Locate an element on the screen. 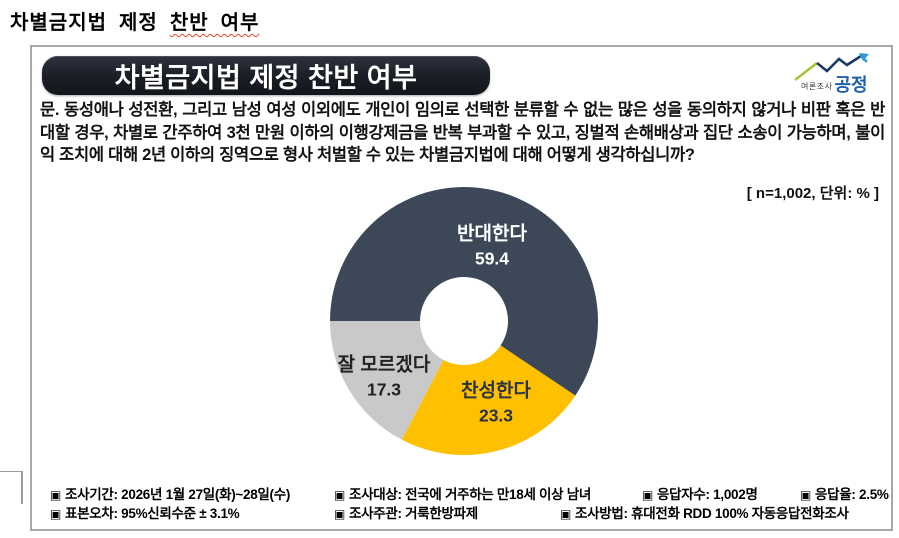 This screenshot has width=899, height=538. footer-margin-of-error: ▣ 표본오차: 95%신뢰수준 ± 3.1% is located at coordinates (145, 512).